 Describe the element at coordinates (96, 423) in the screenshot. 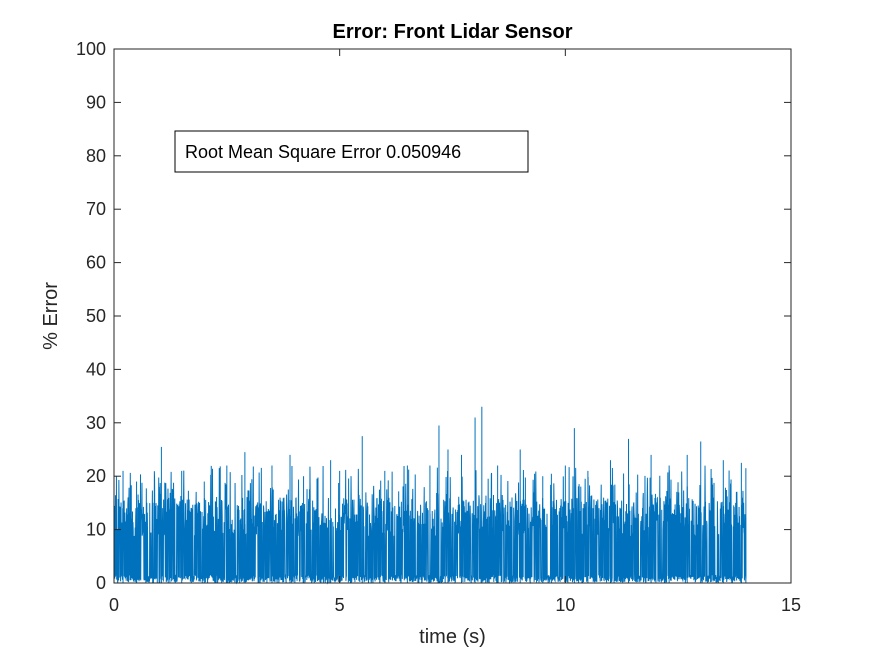

I see `y-tick-label: 30` at that location.